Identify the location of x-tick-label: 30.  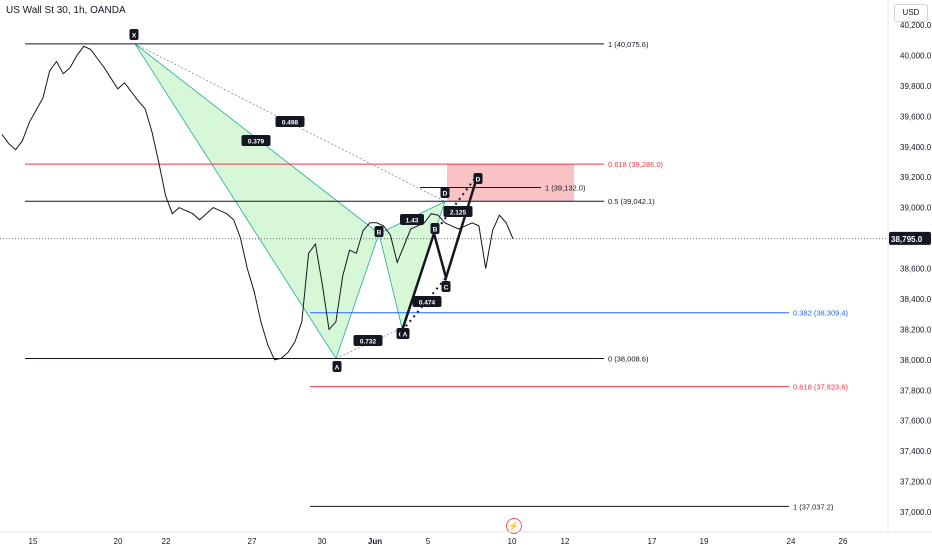
(322, 541).